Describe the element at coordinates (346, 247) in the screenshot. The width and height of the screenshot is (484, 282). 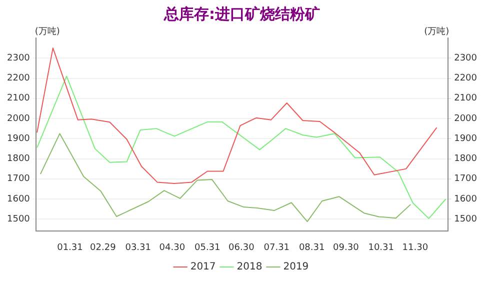
I see `x-tick-label: 09.30` at that location.